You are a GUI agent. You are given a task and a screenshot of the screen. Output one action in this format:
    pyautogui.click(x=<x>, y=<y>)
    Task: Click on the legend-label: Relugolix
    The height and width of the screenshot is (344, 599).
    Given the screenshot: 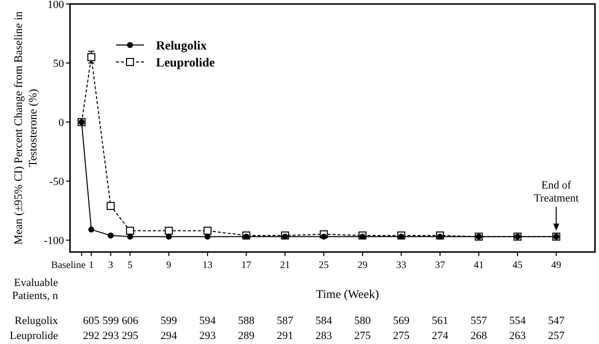 What is the action you would take?
    pyautogui.click(x=182, y=45)
    